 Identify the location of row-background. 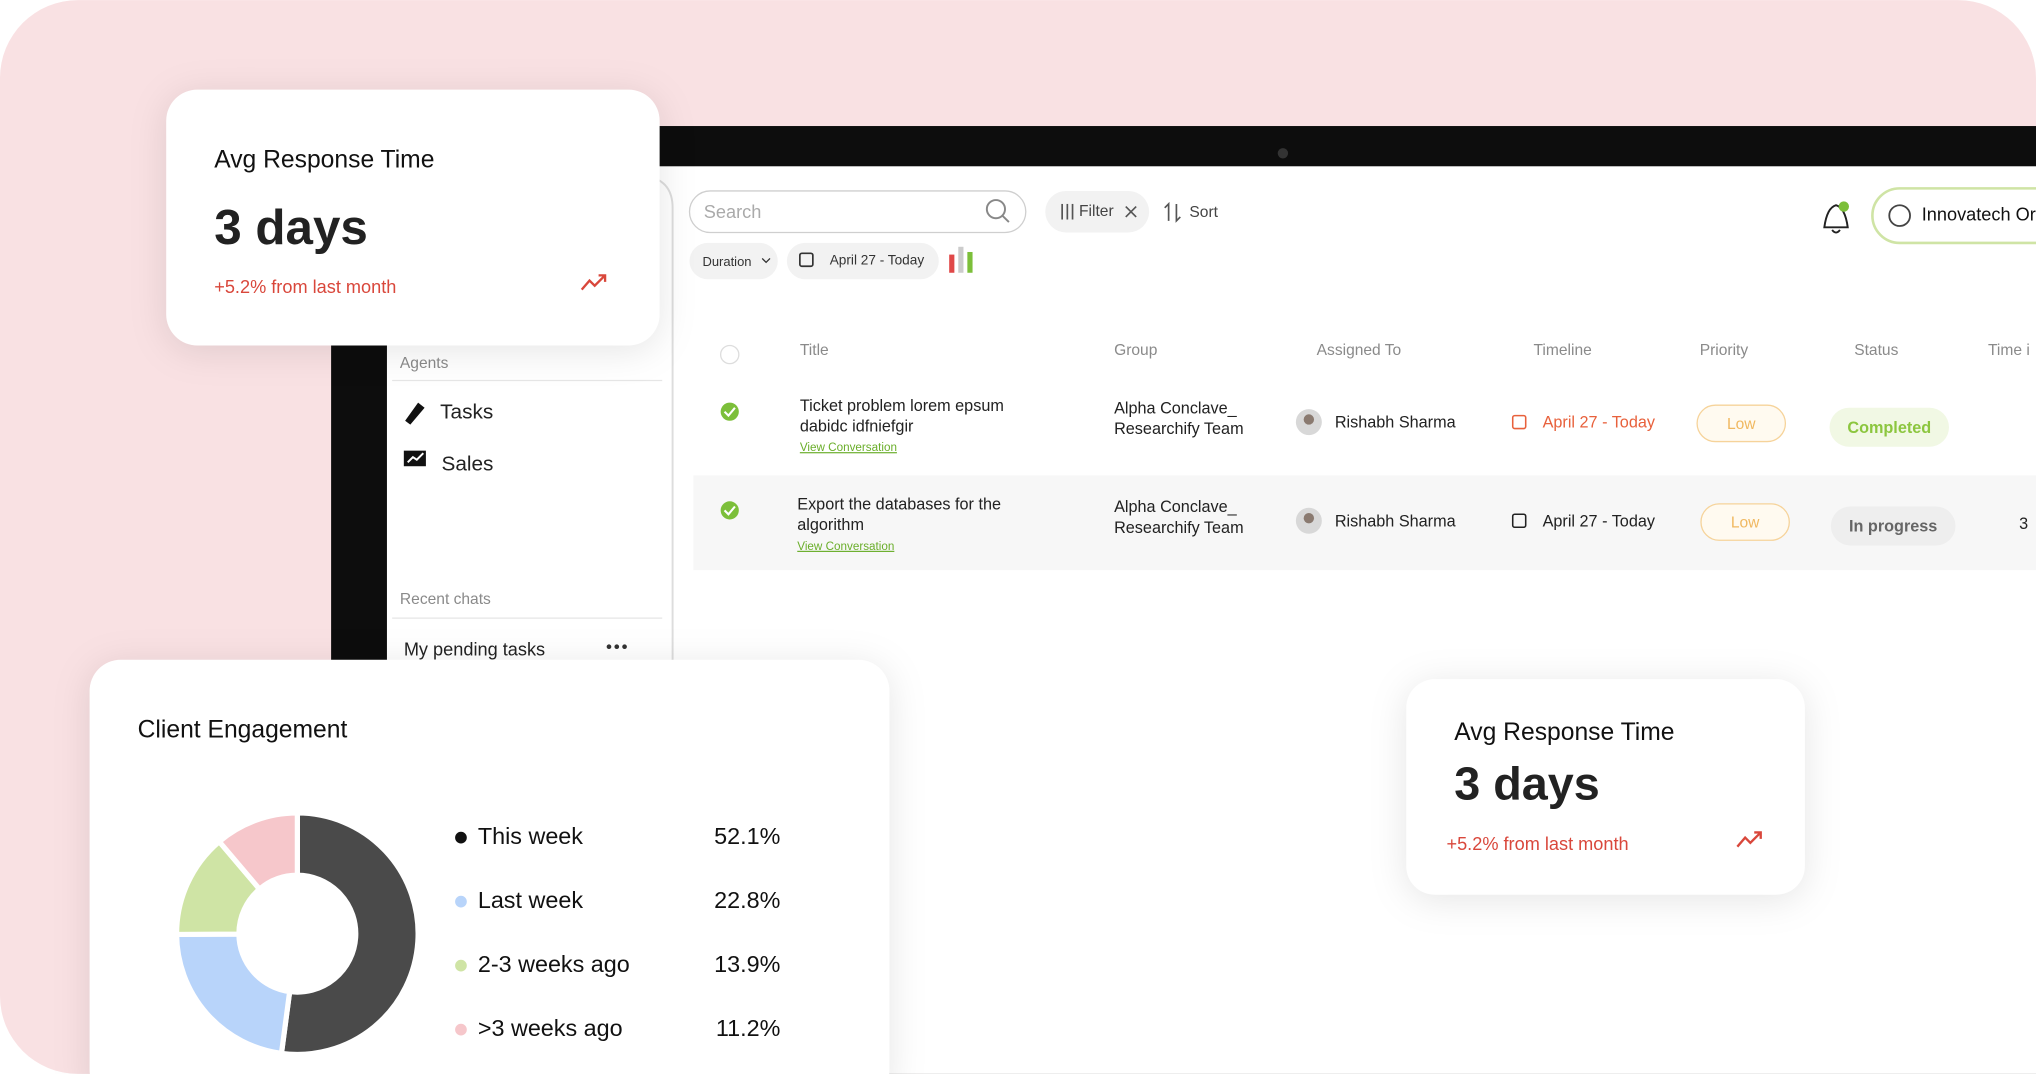
(1364, 523).